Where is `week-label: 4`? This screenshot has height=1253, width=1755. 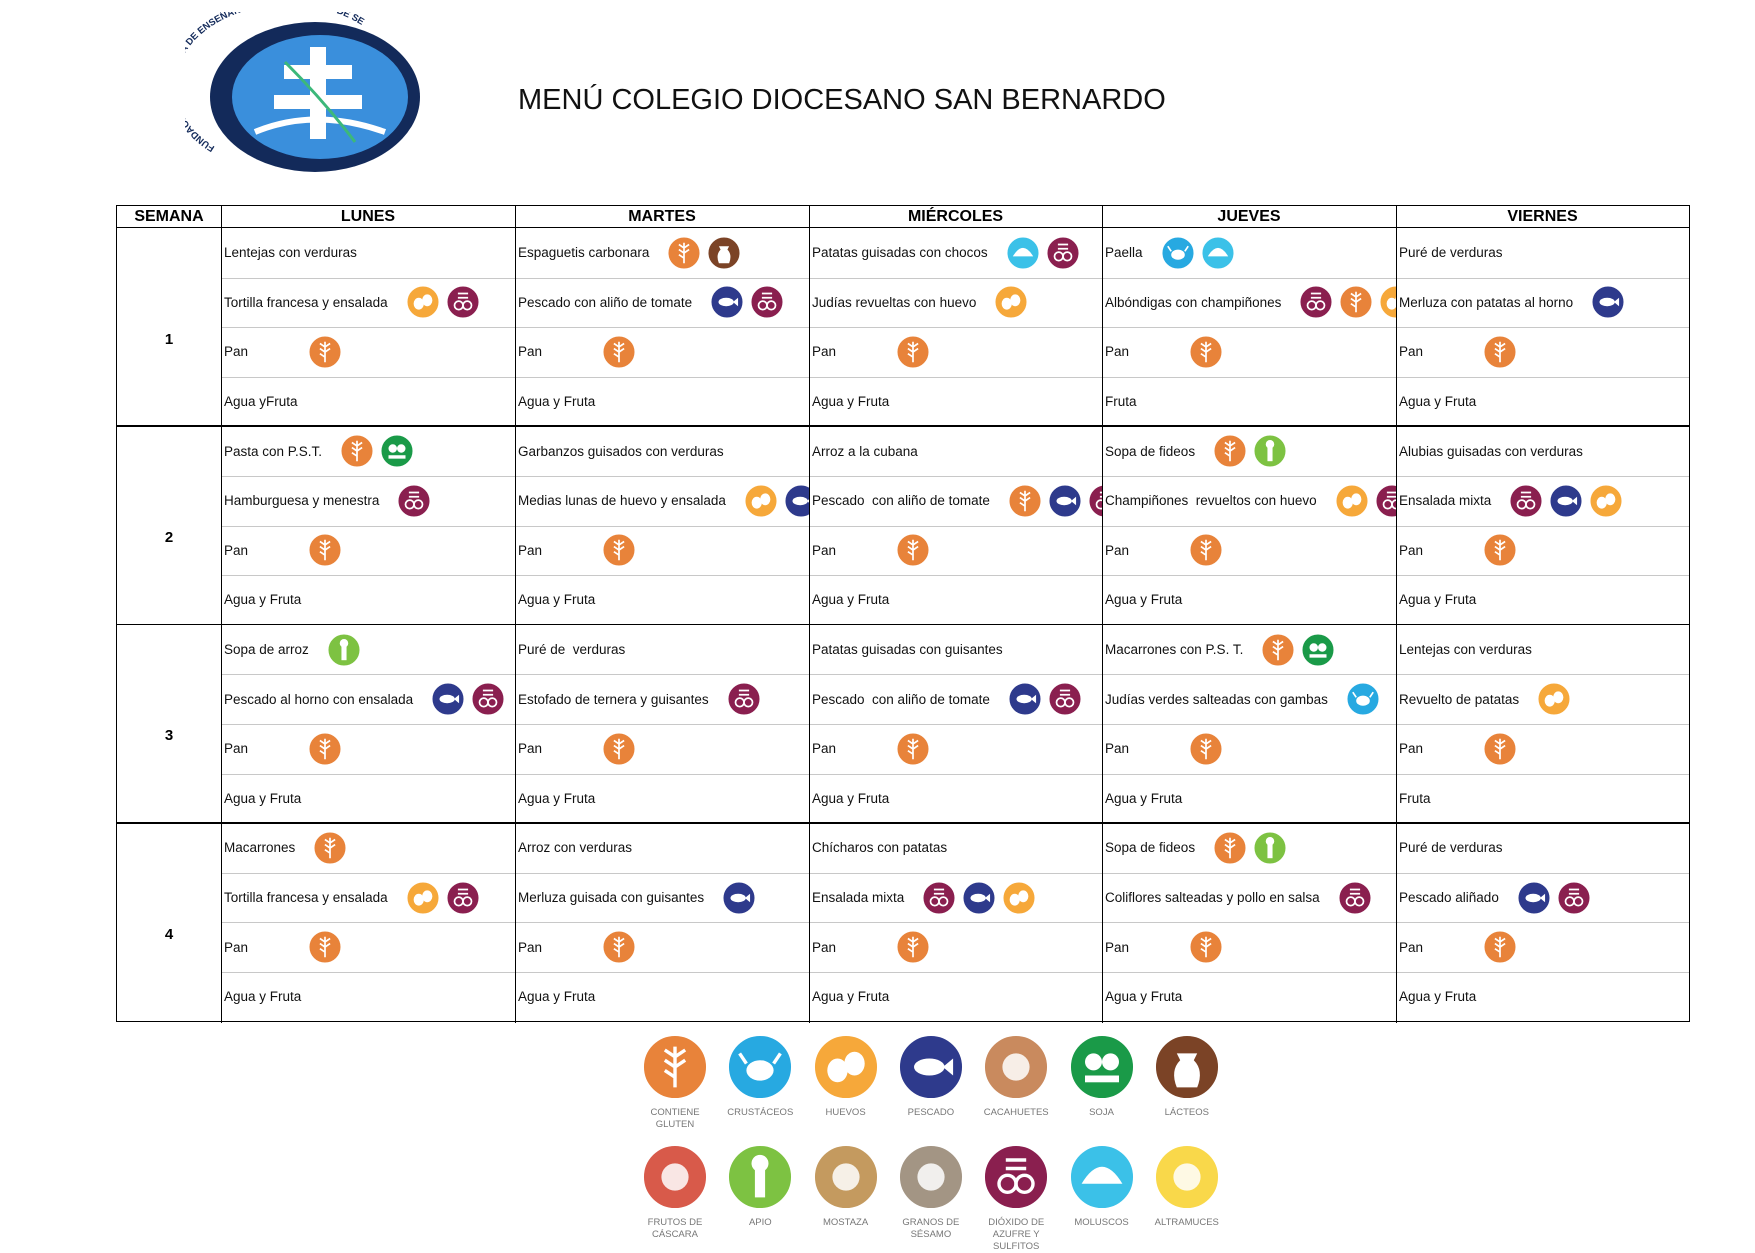
week-label: 4 is located at coordinates (169, 934).